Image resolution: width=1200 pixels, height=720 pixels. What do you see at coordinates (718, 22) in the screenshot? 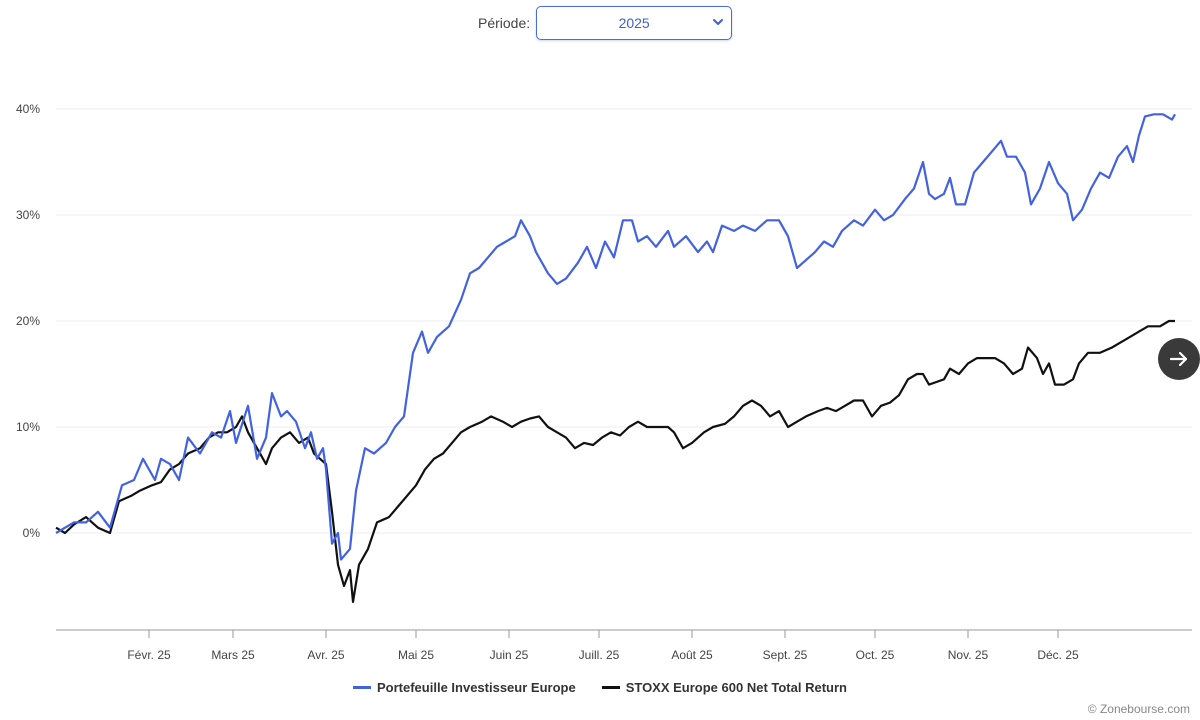
I see `chevron-down-icon` at bounding box center [718, 22].